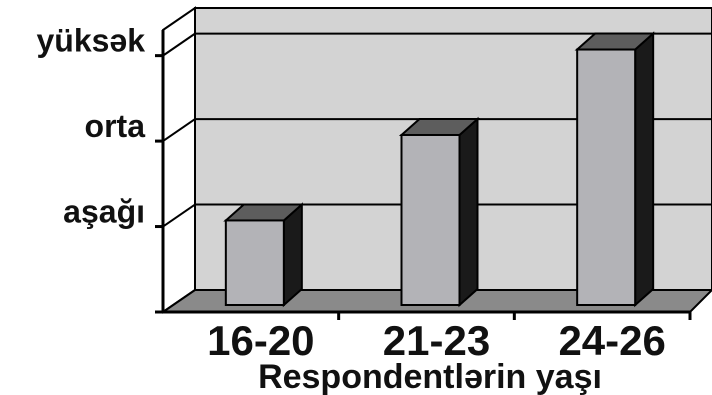 The width and height of the screenshot is (712, 395). Describe the element at coordinates (611, 340) in the screenshot. I see `x-tick-label: 24-26` at that location.